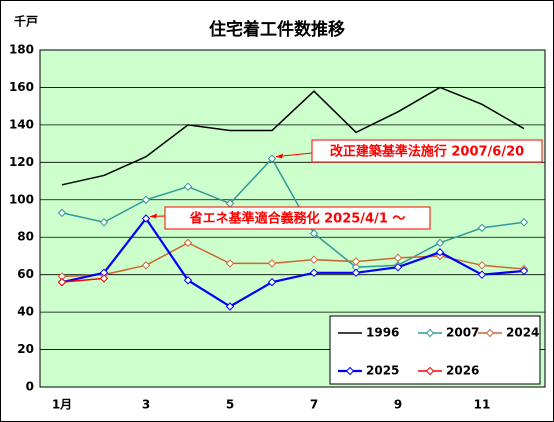 The width and height of the screenshot is (554, 422). I want to click on legend-label: 2025, so click(382, 371).